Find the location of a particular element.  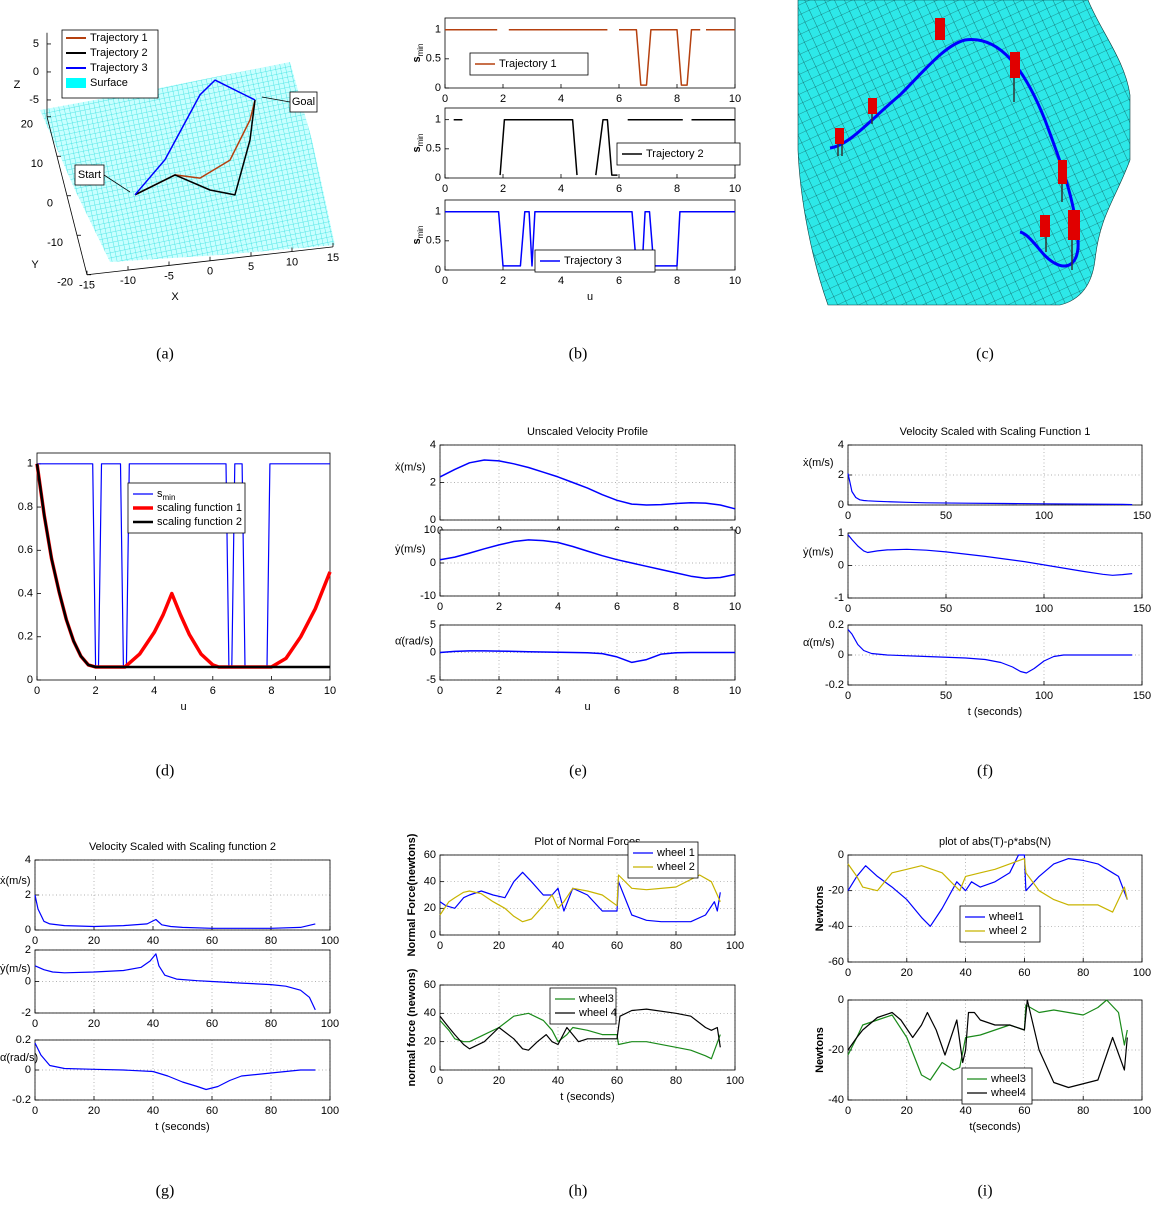

subplot-title: plot of abs(T)-ρ*abs(N) is located at coordinates (995, 842).